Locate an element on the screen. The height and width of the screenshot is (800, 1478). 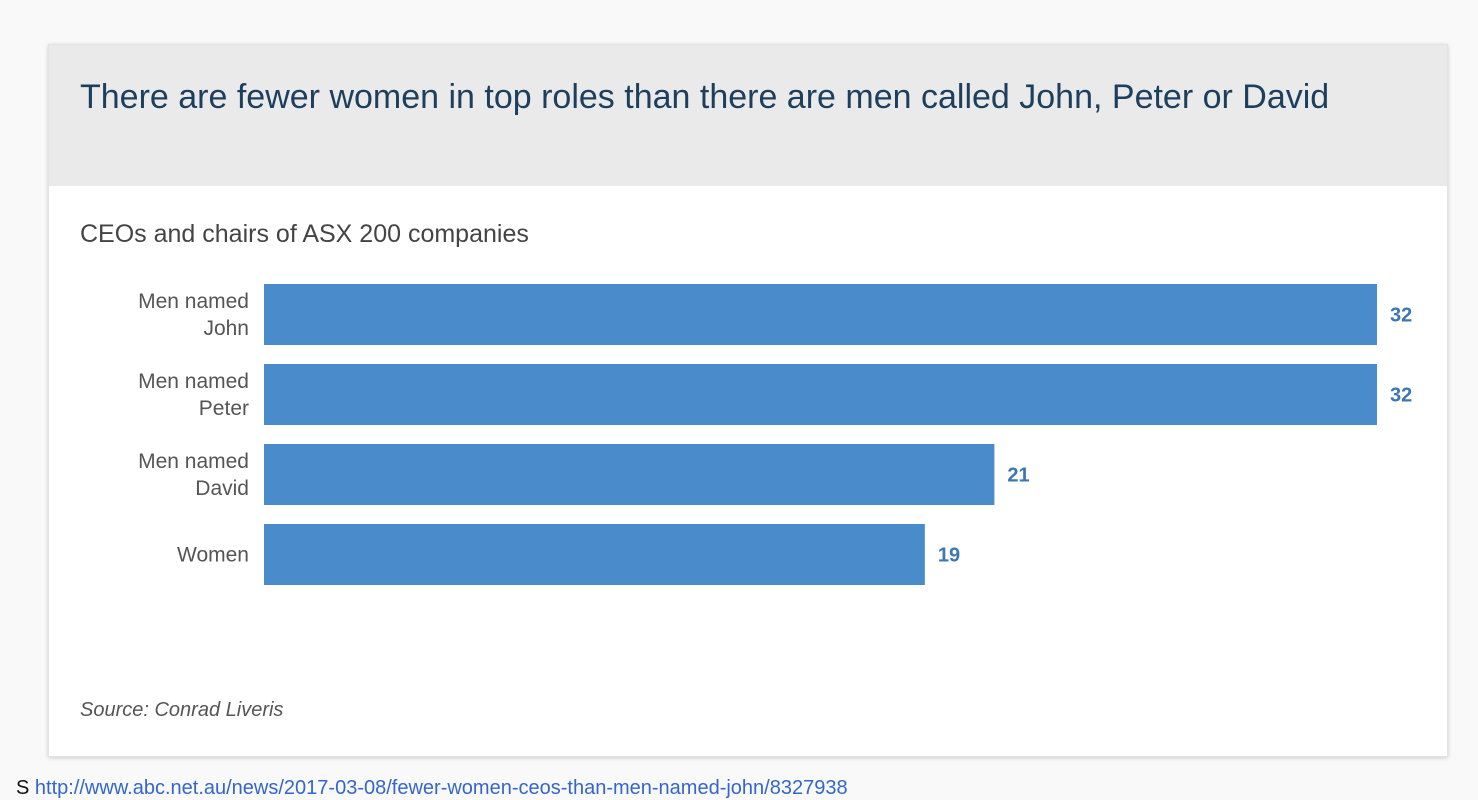
category-label-0: Men named John is located at coordinates (193, 315).